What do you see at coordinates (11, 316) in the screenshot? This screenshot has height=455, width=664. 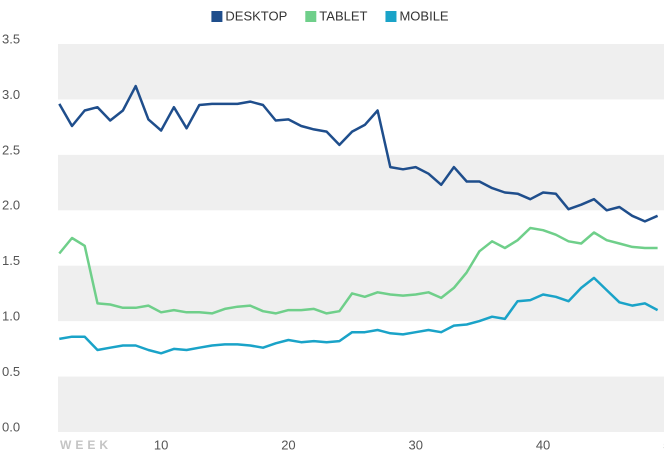 I see `y-tick-label: 1.0` at bounding box center [11, 316].